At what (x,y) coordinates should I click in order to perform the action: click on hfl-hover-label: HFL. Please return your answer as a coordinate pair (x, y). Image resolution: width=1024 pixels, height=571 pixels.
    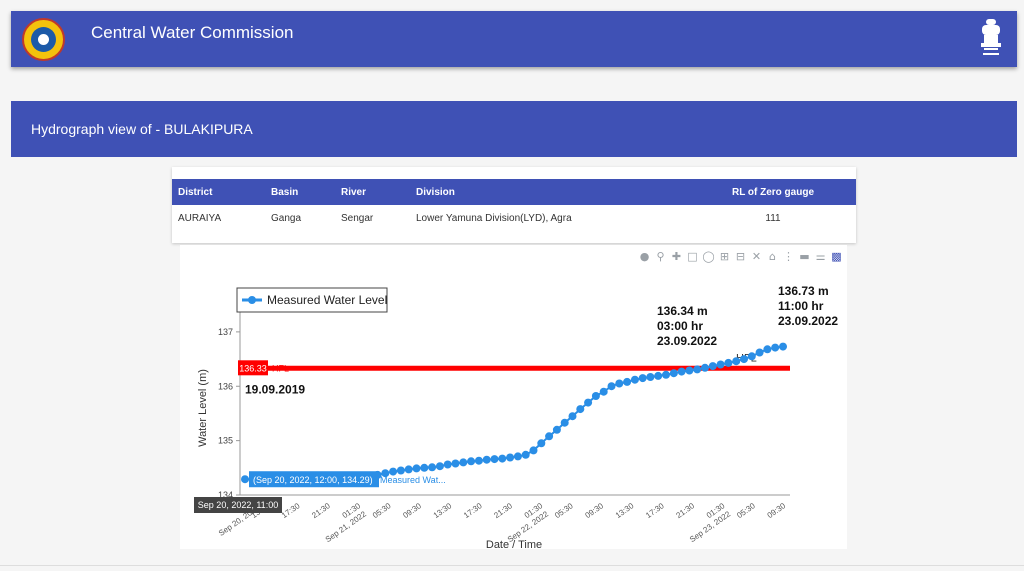
    Looking at the image, I should click on (280, 368).